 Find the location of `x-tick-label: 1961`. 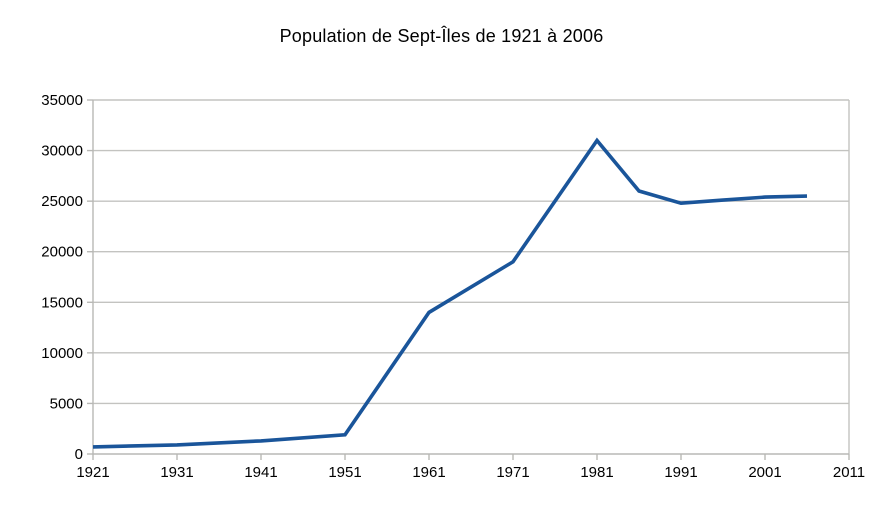

x-tick-label: 1961 is located at coordinates (428, 472).